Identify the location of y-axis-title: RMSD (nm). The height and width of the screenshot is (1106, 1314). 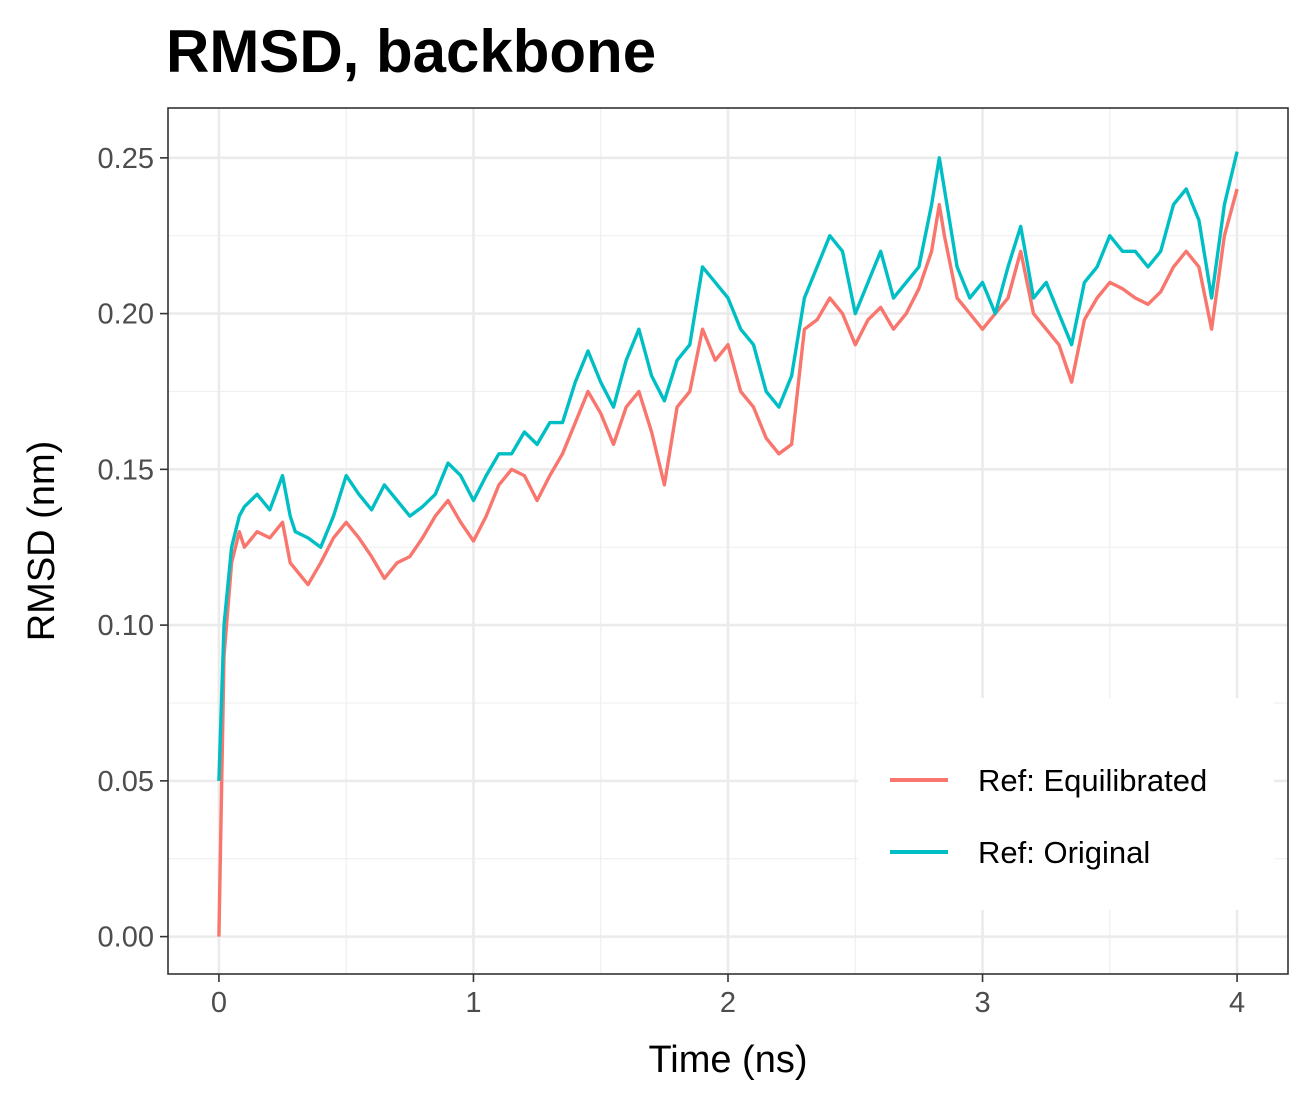
(42, 541).